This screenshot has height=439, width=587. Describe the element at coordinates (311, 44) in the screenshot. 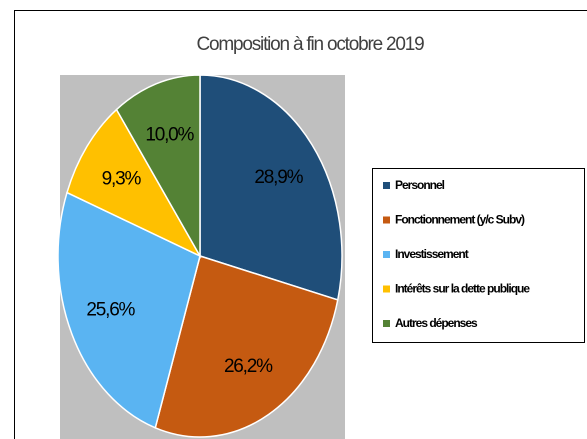

I see `chart-title: Composition à fin octobre 2019` at that location.